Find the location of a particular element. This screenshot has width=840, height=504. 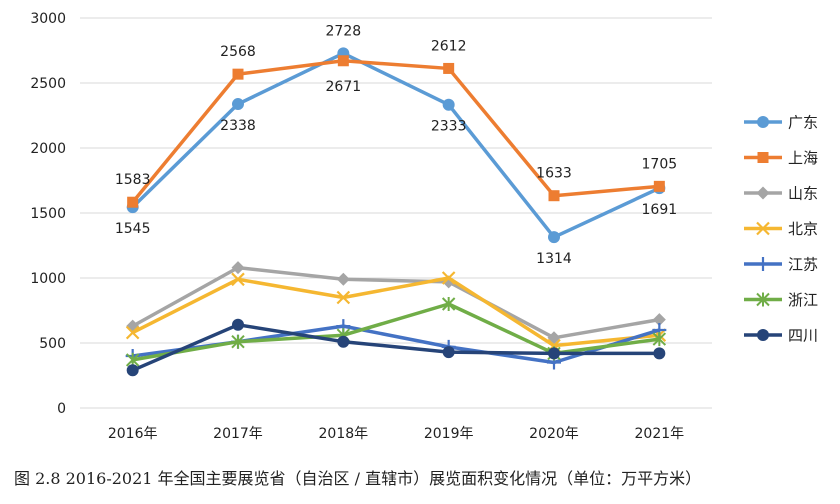

data-label: 2612 is located at coordinates (449, 46).